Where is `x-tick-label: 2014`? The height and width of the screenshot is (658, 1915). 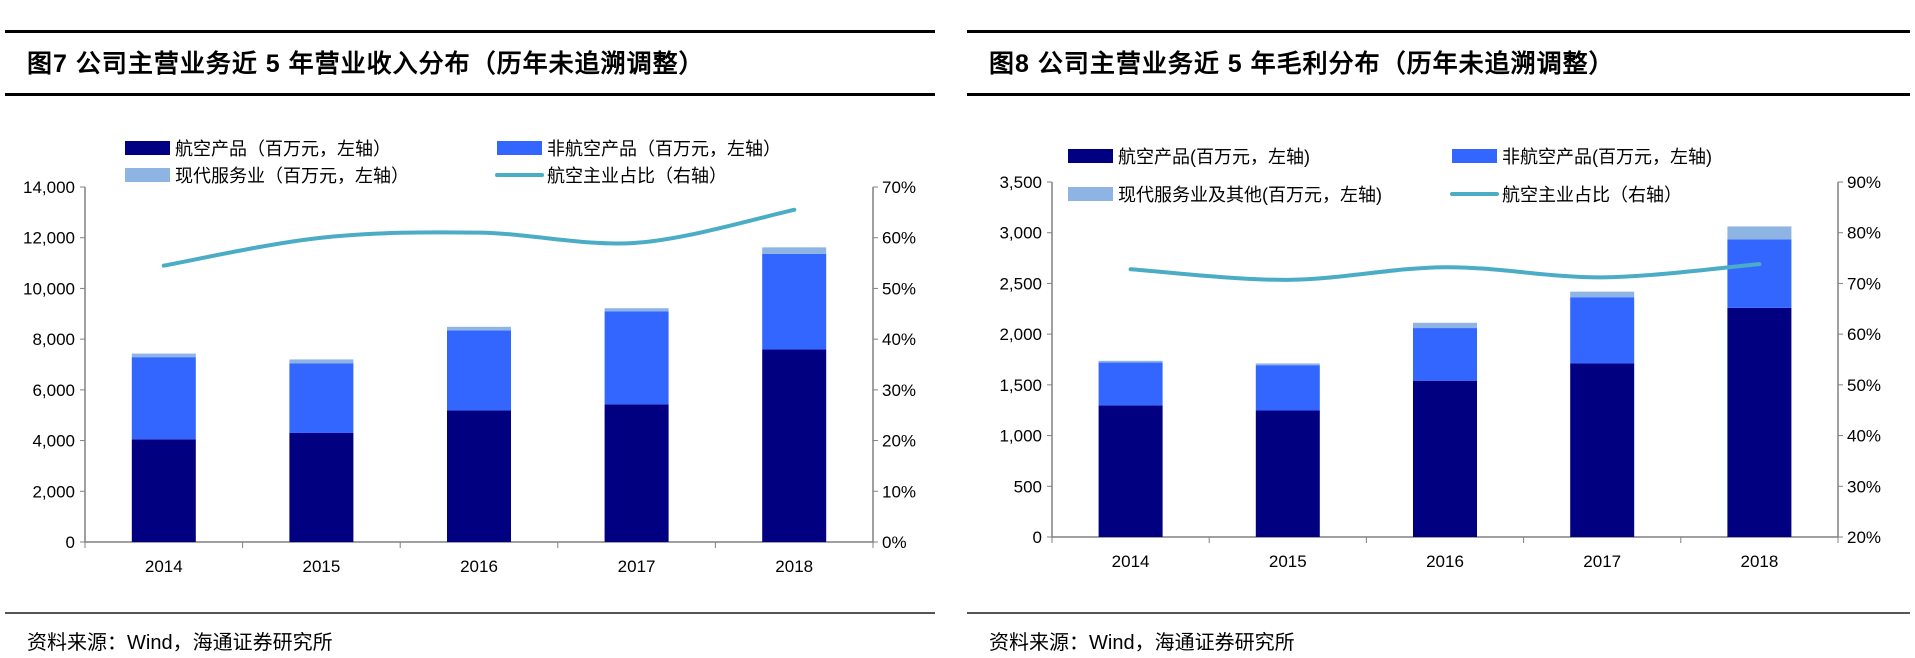
x-tick-label: 2014 is located at coordinates (164, 566).